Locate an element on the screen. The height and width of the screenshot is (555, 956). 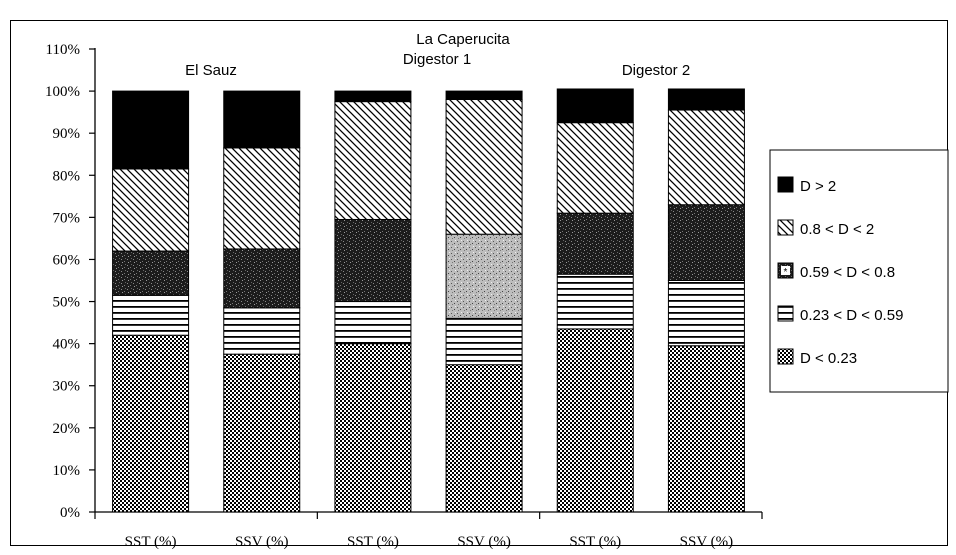
super-title: La Caperucita is located at coordinates (463, 39).